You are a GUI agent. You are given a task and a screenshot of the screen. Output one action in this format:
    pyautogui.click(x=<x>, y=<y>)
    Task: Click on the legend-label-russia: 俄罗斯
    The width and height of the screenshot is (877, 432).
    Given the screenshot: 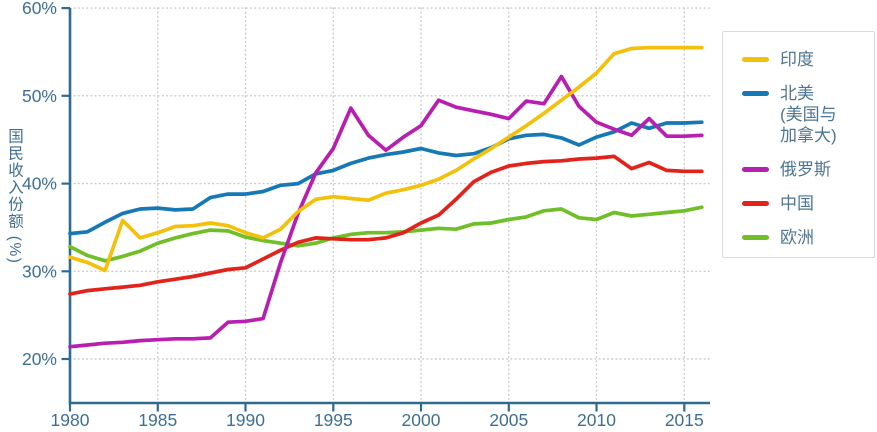 What is the action you would take?
    pyautogui.click(x=805, y=169)
    